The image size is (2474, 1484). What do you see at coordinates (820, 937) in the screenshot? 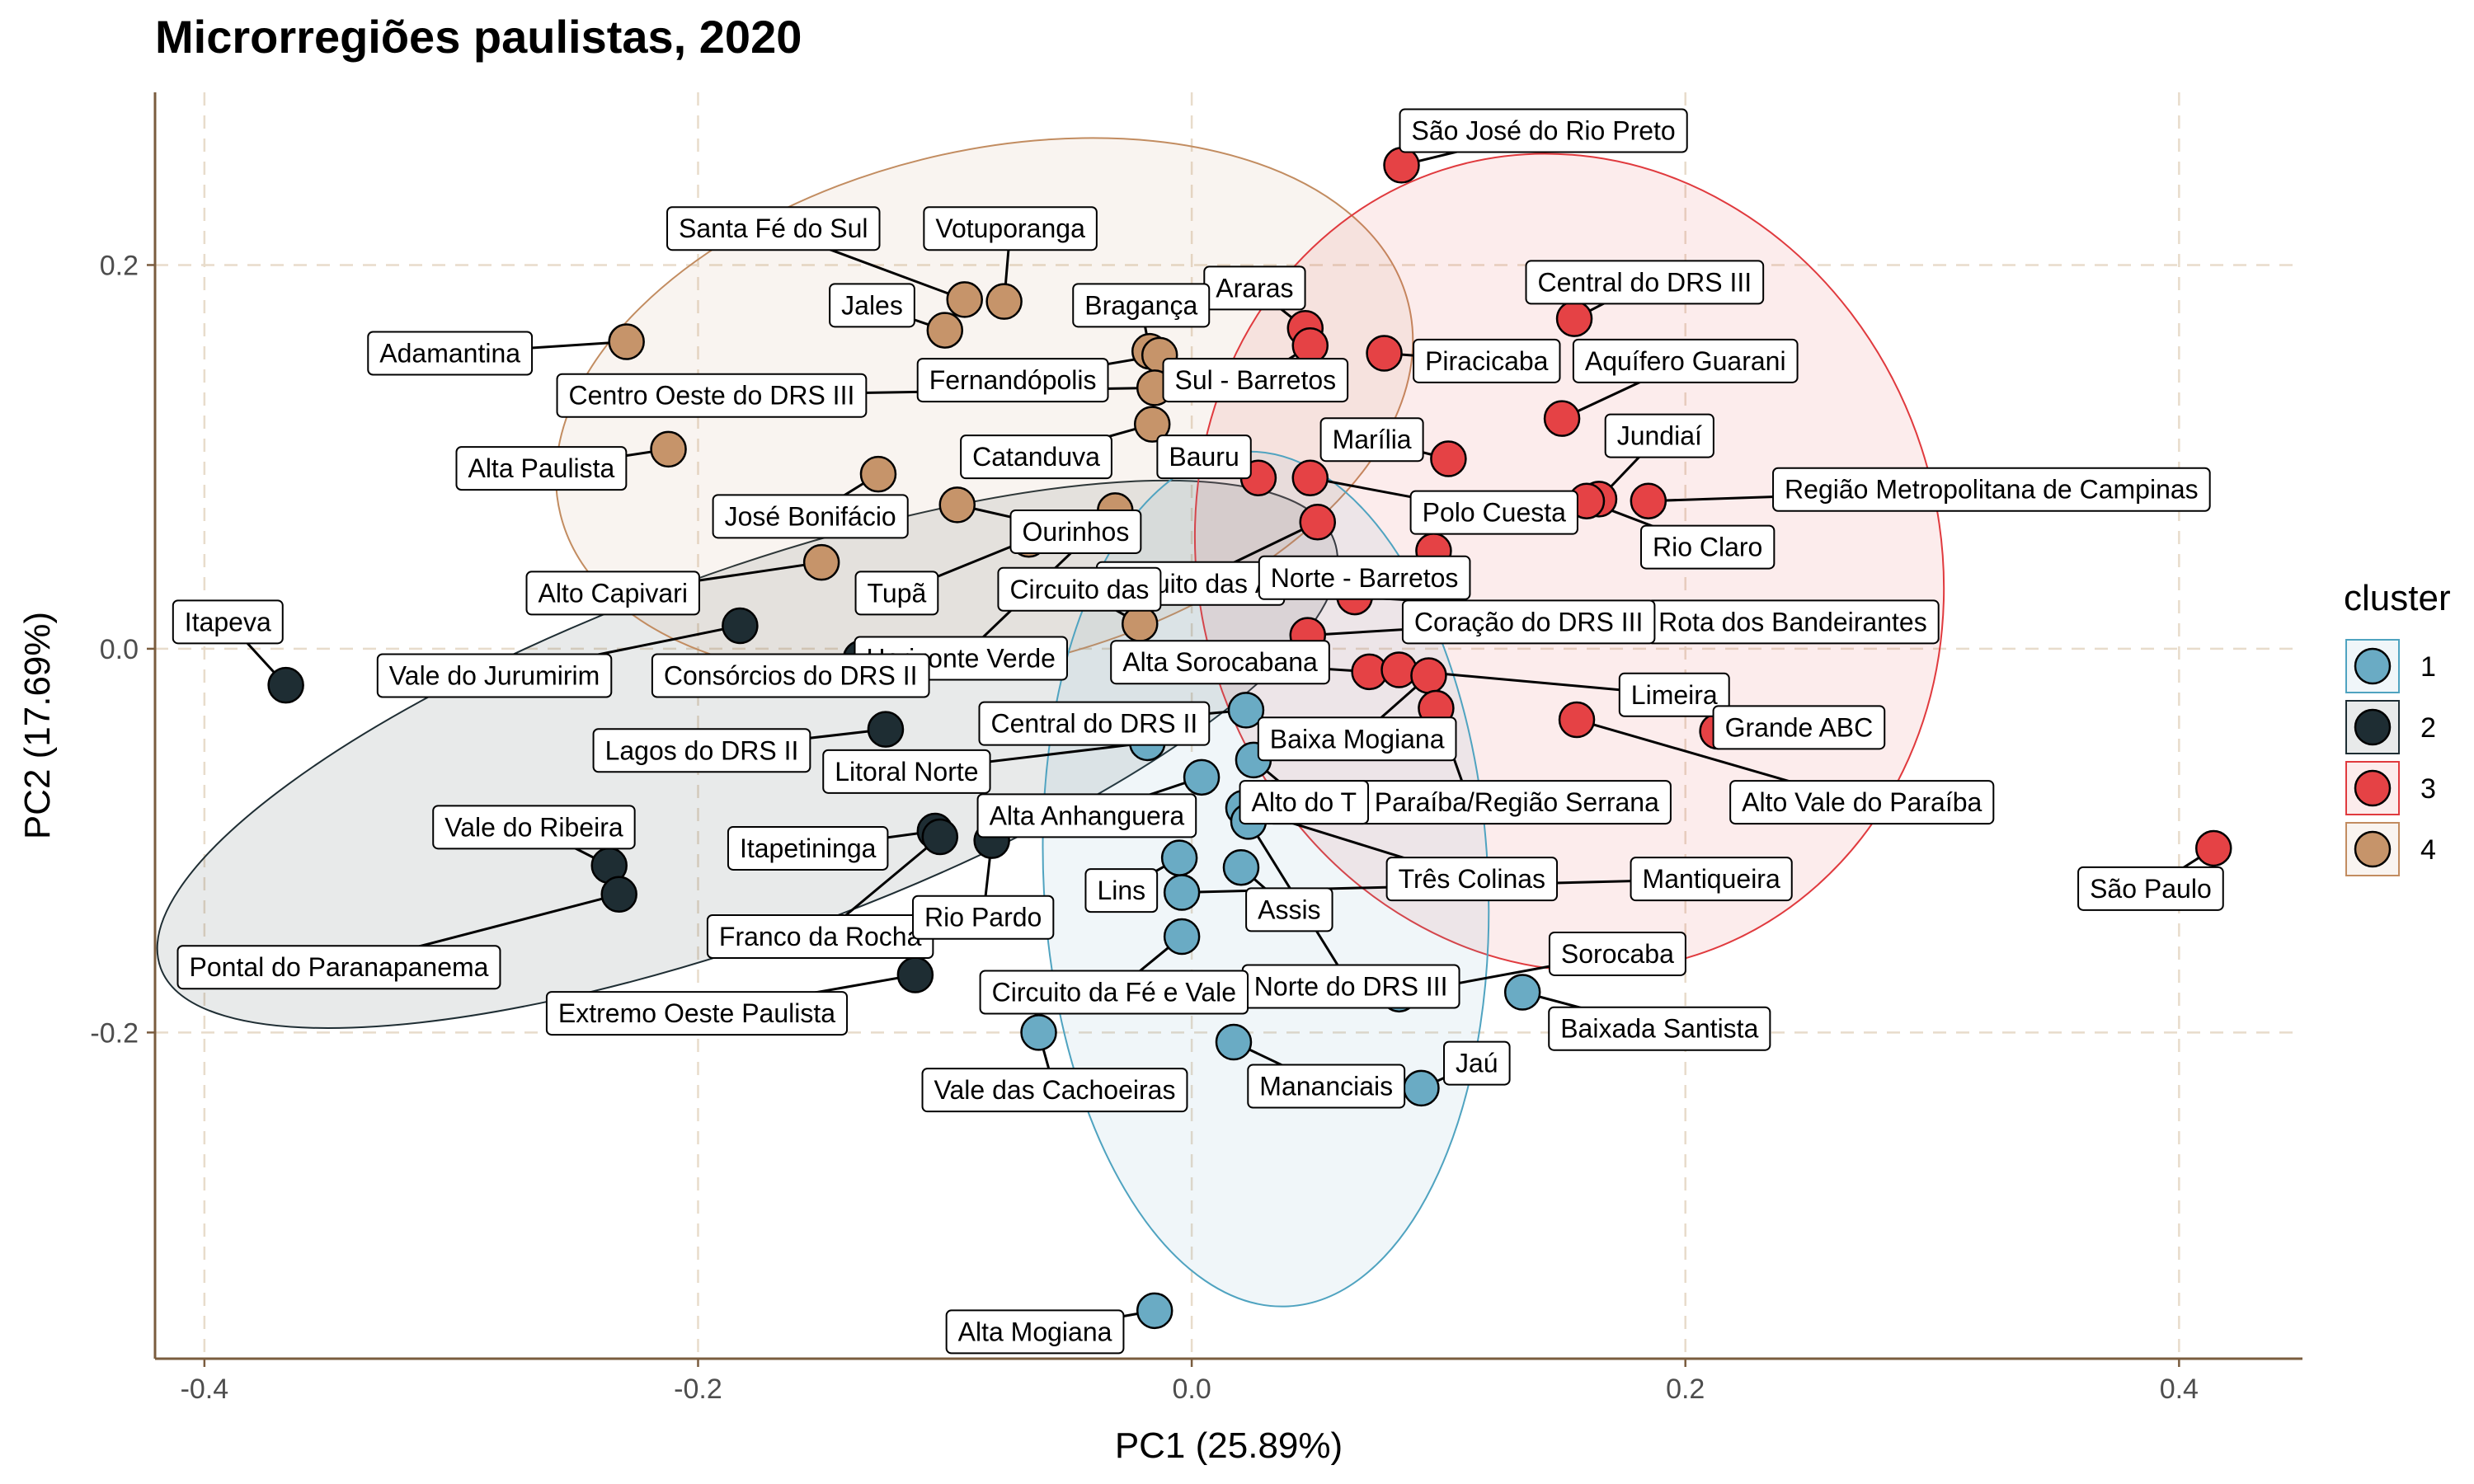
I see `point-label-text: Franco da Rocha` at bounding box center [820, 937].